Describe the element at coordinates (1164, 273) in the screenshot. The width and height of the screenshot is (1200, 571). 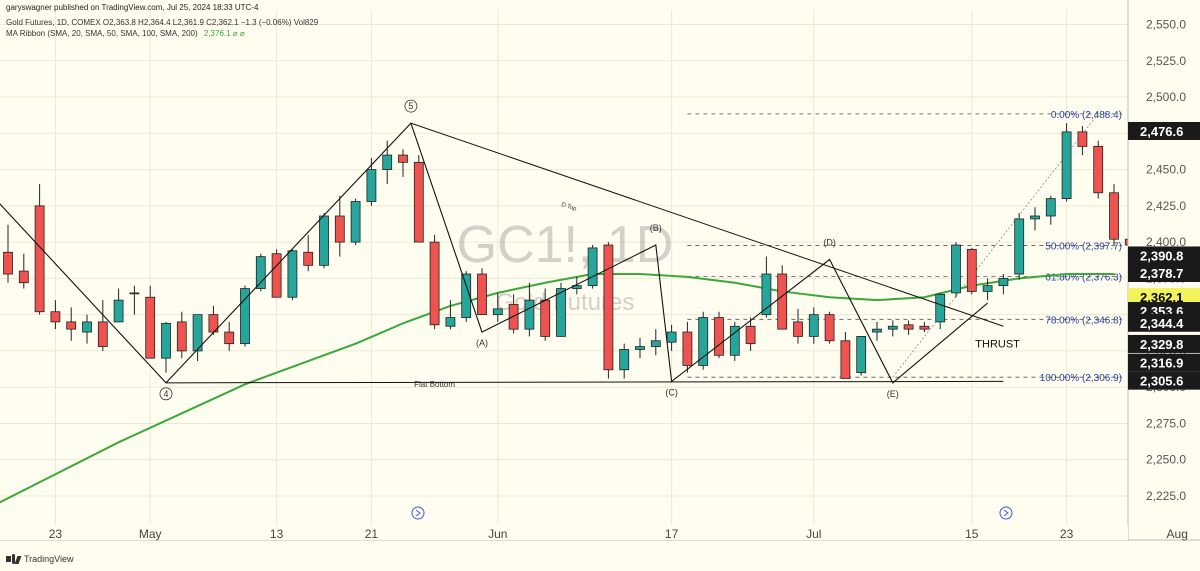
I see `price-label-box: 2,378.7` at that location.